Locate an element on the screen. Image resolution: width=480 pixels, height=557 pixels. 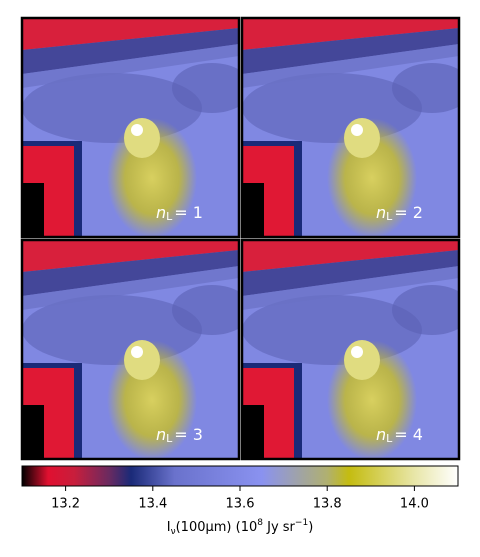
label-part: Jy sr is located at coordinates (279, 527).